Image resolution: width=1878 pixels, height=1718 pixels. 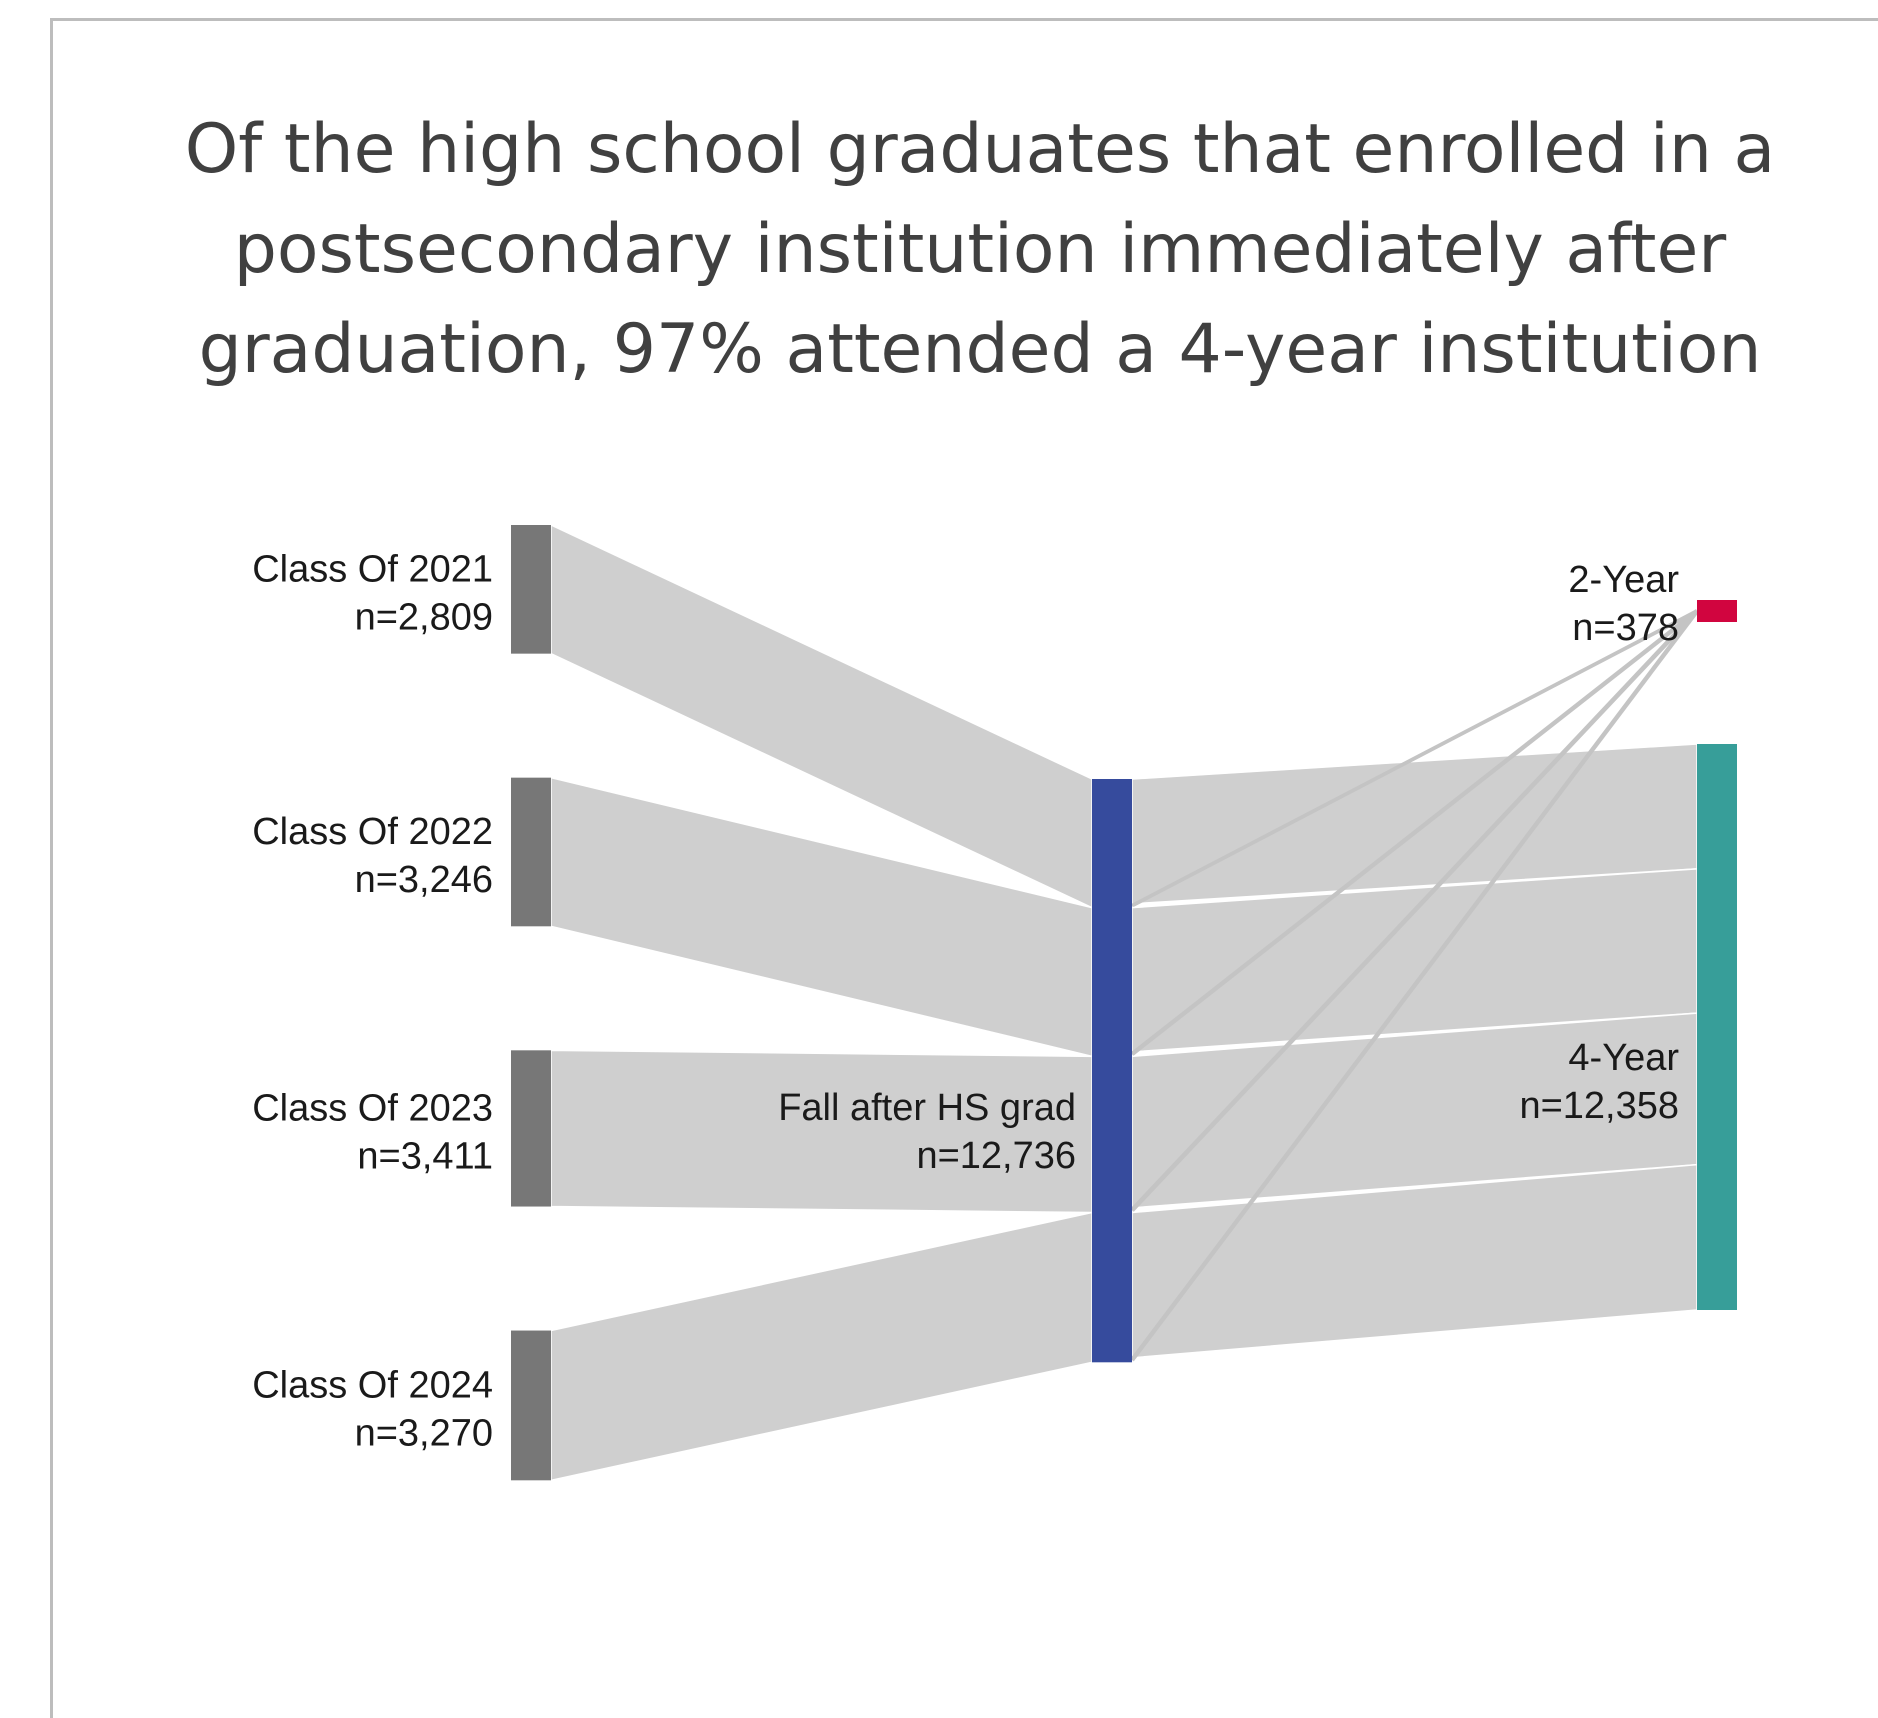 What do you see at coordinates (1717, 1027) in the screenshot?
I see `node-four` at bounding box center [1717, 1027].